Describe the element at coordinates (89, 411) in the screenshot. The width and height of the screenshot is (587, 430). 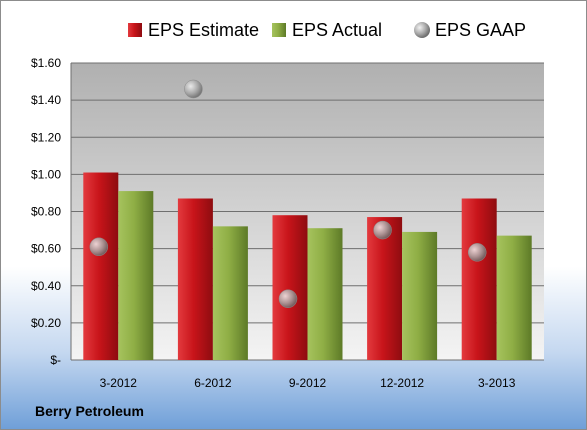
I see `company-name: Berry Petroleum` at that location.